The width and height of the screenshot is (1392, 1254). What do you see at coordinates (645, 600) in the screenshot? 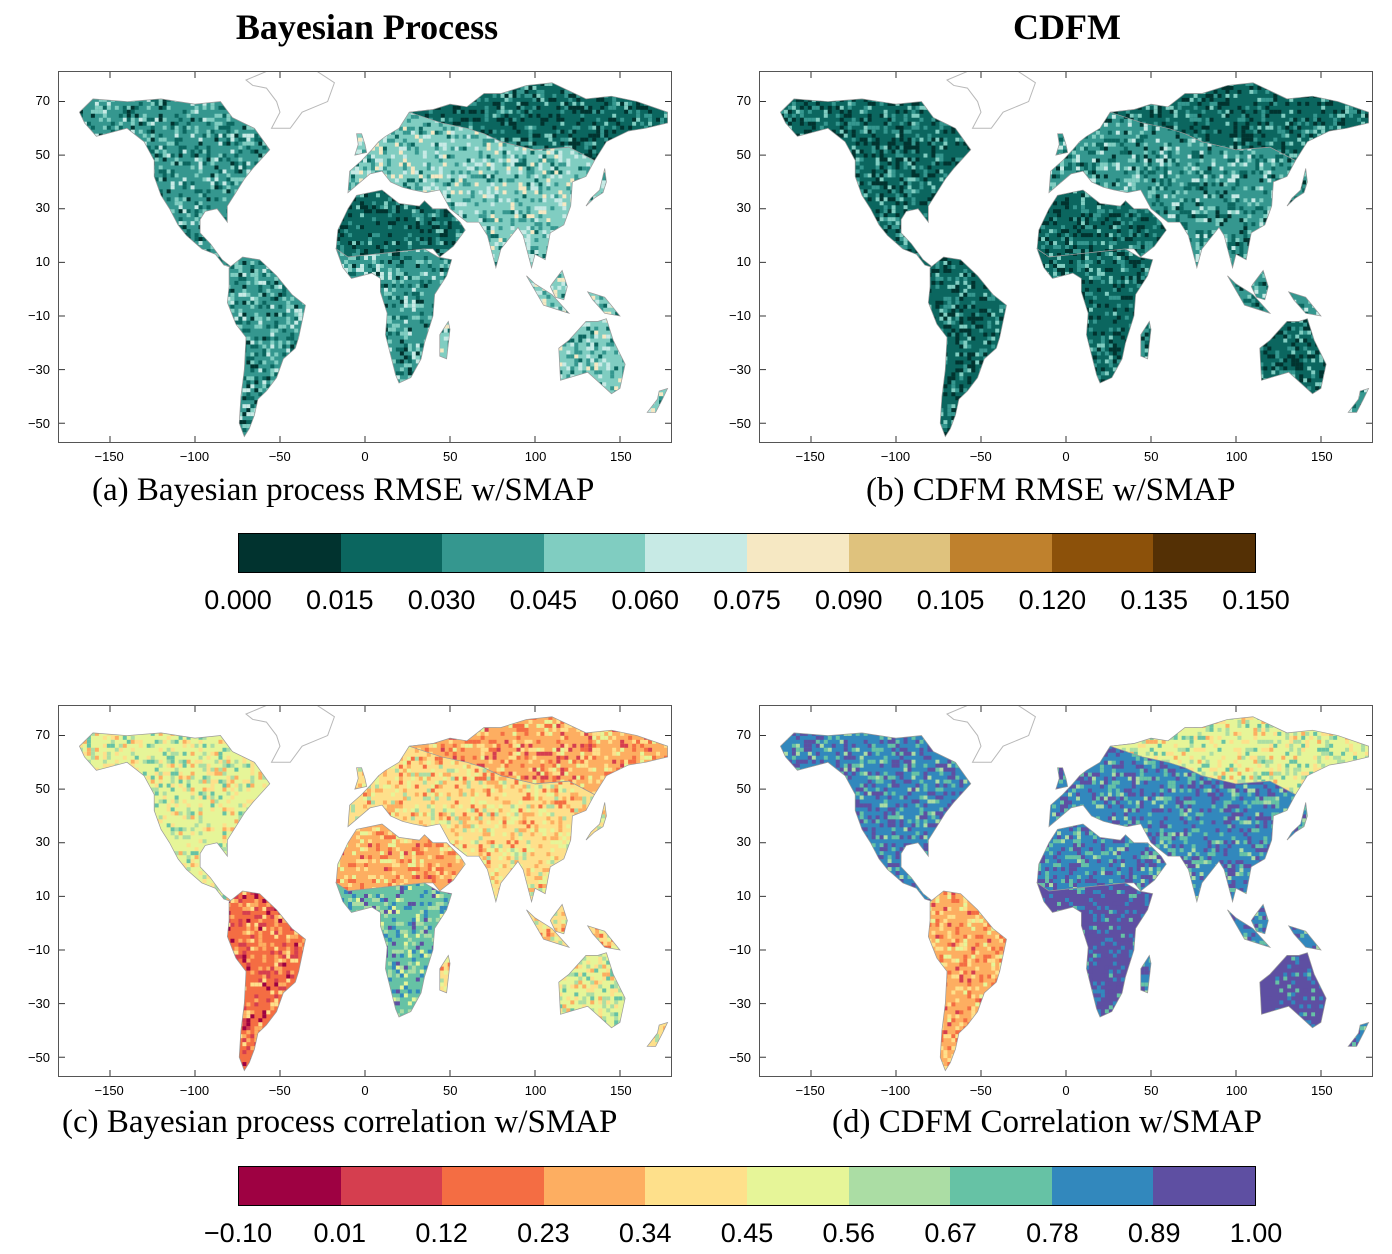
I see `colorbar-tick-label: 0.060` at bounding box center [645, 600].